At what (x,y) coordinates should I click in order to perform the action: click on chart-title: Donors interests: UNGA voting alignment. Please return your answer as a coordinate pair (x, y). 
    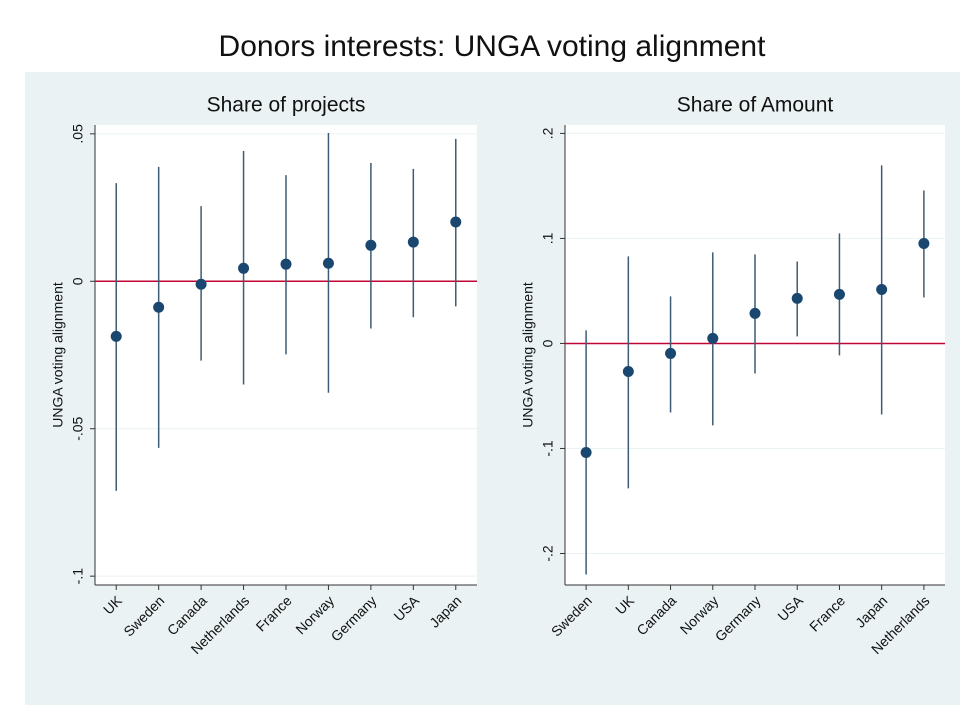
    Looking at the image, I should click on (493, 46).